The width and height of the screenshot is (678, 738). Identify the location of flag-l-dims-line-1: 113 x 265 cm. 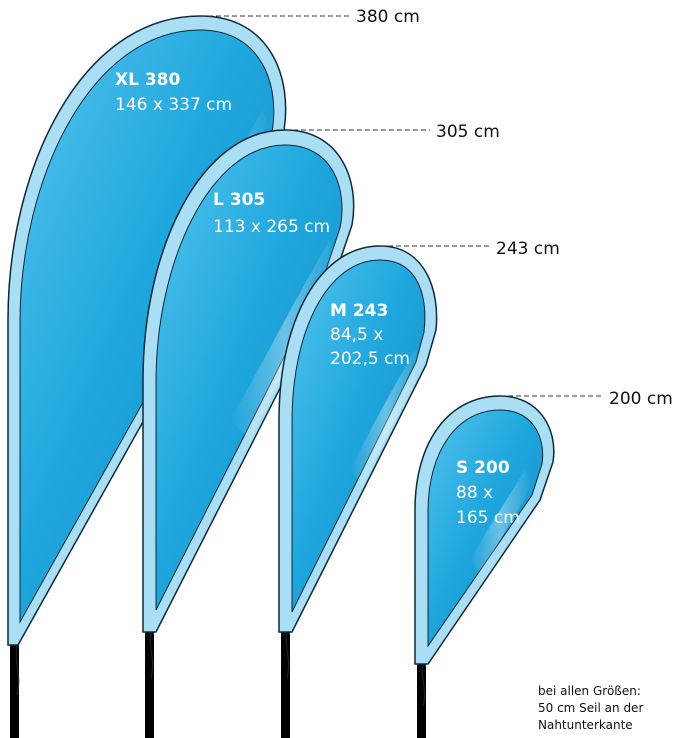
(271, 227).